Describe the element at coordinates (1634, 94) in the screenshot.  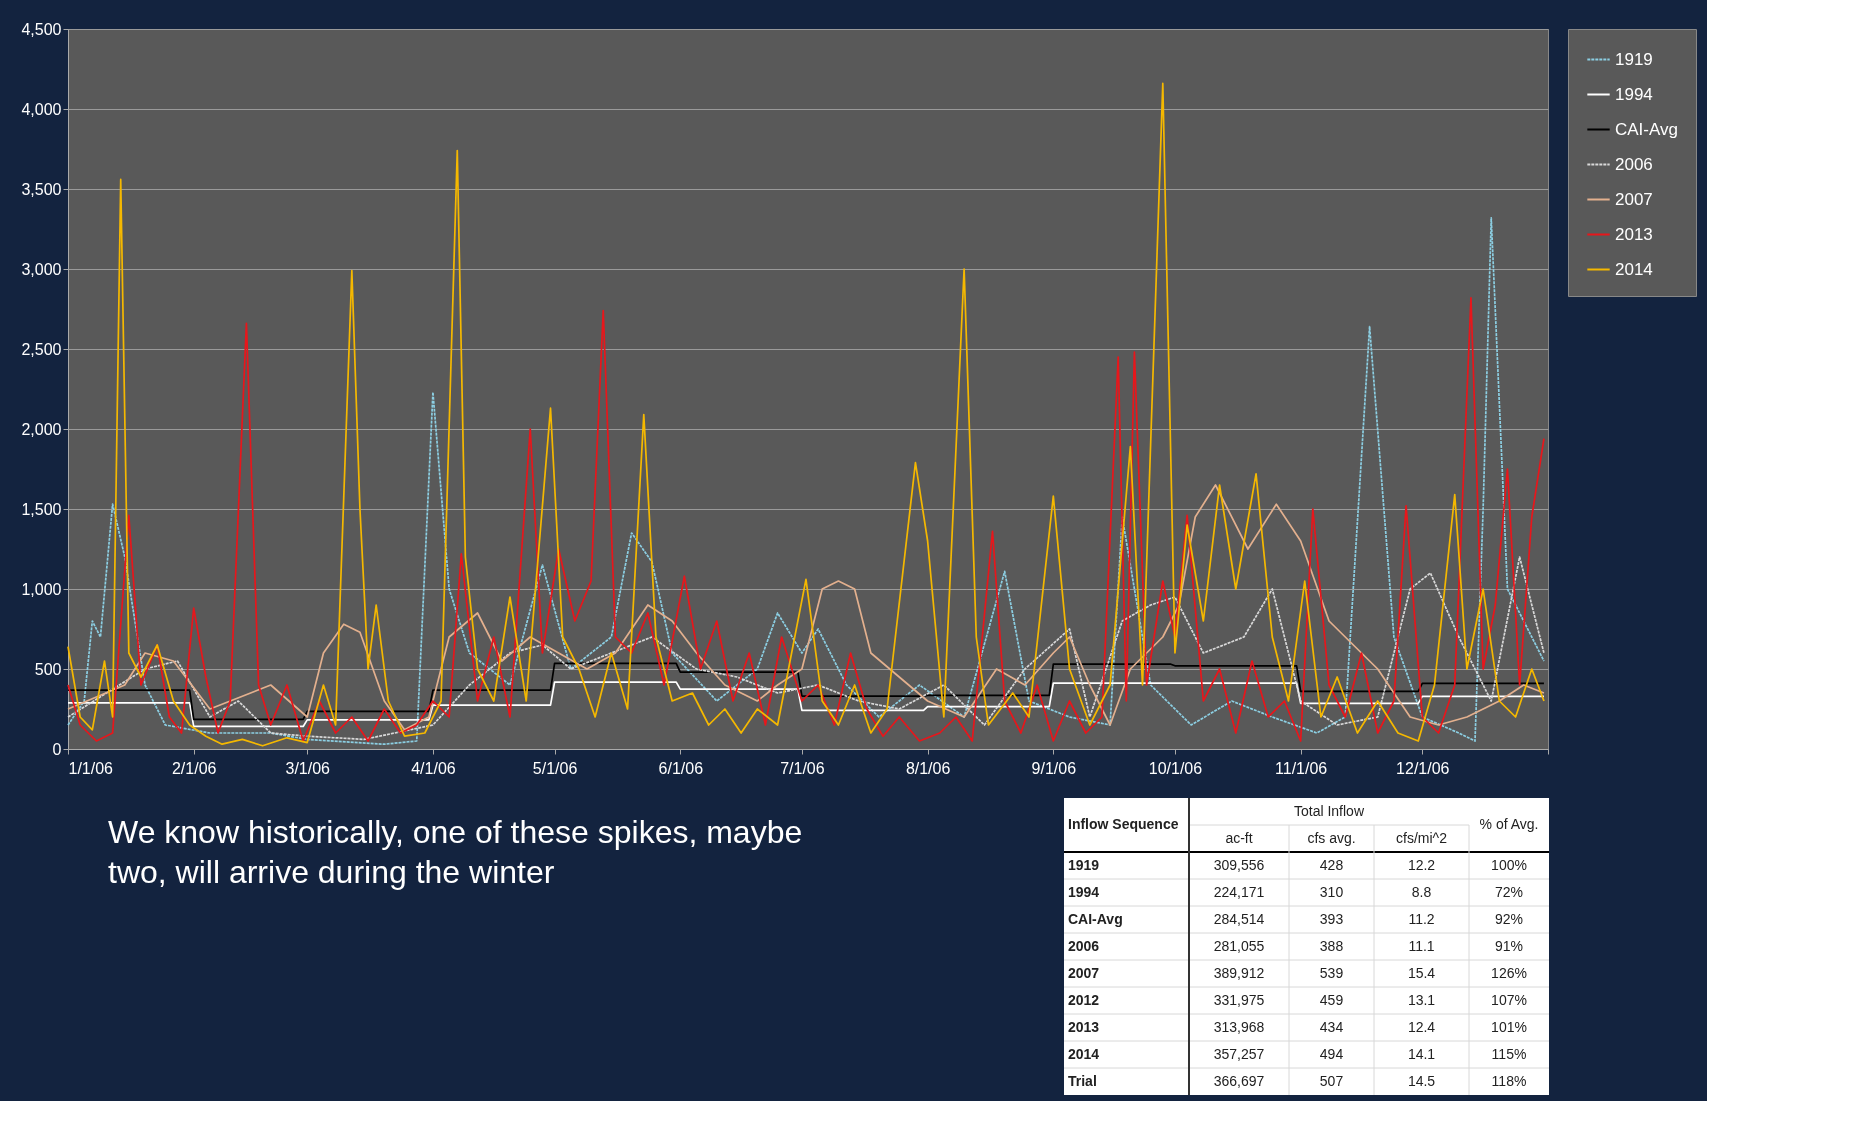
I see `legend-label: 1994` at that location.